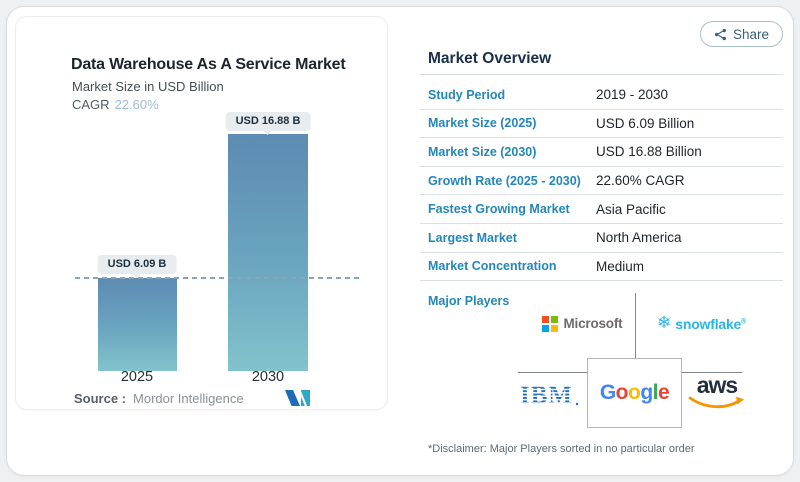 The height and width of the screenshot is (482, 800). I want to click on google-logo: Google, so click(634, 392).